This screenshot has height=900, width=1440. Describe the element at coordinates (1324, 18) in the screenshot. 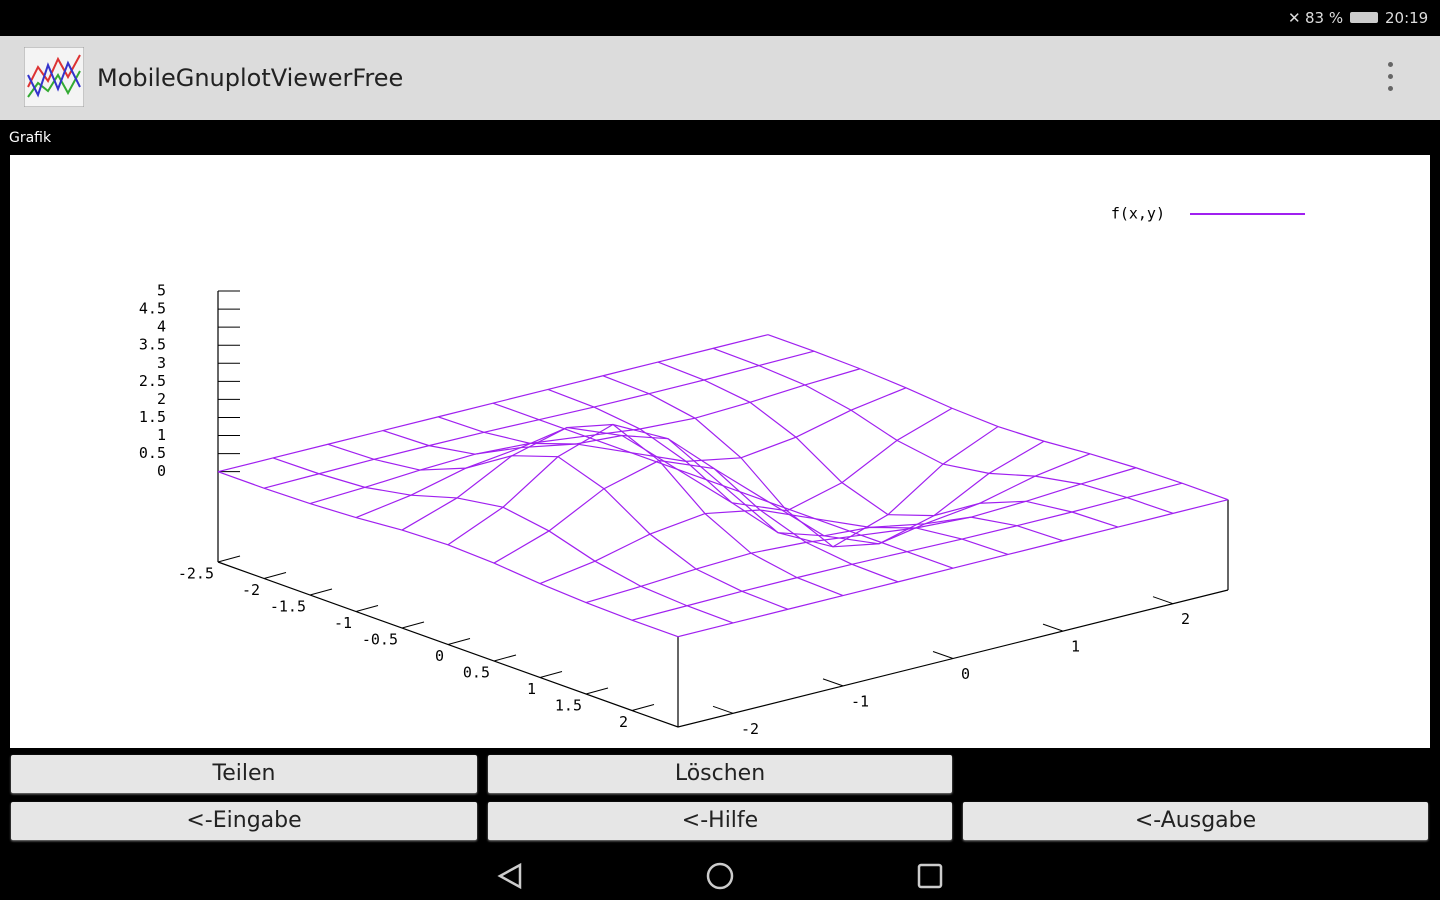

I see `battery-percent: 83 %` at that location.